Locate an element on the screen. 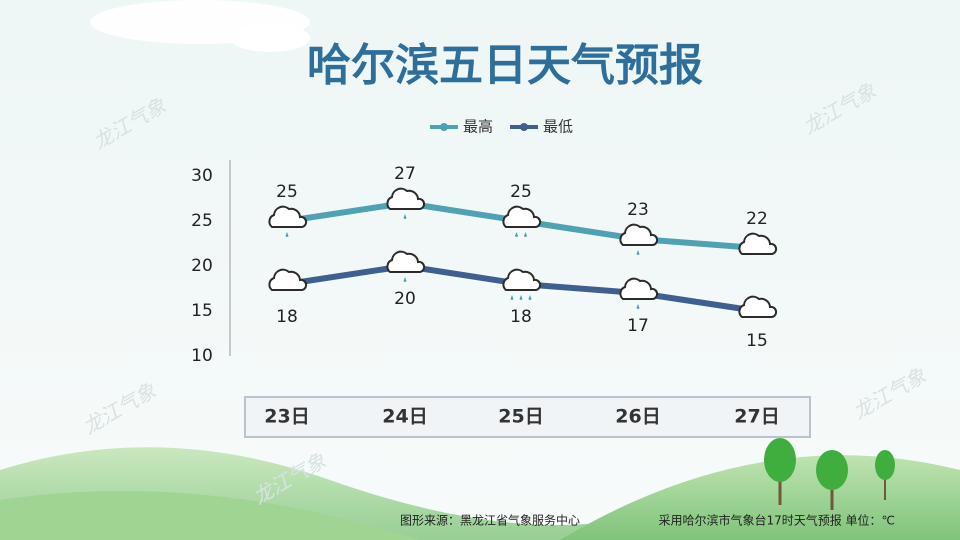  chart-title: 哈尔滨五日天气预报 is located at coordinates (505, 65).